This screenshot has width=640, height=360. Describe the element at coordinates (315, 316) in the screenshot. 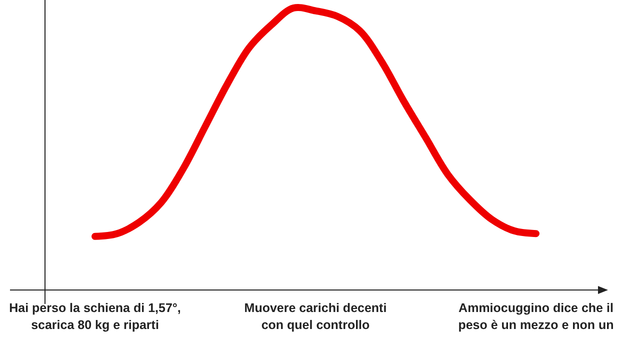

I see `x-tick-label: Muovere carichi decenti con quel controllo` at that location.